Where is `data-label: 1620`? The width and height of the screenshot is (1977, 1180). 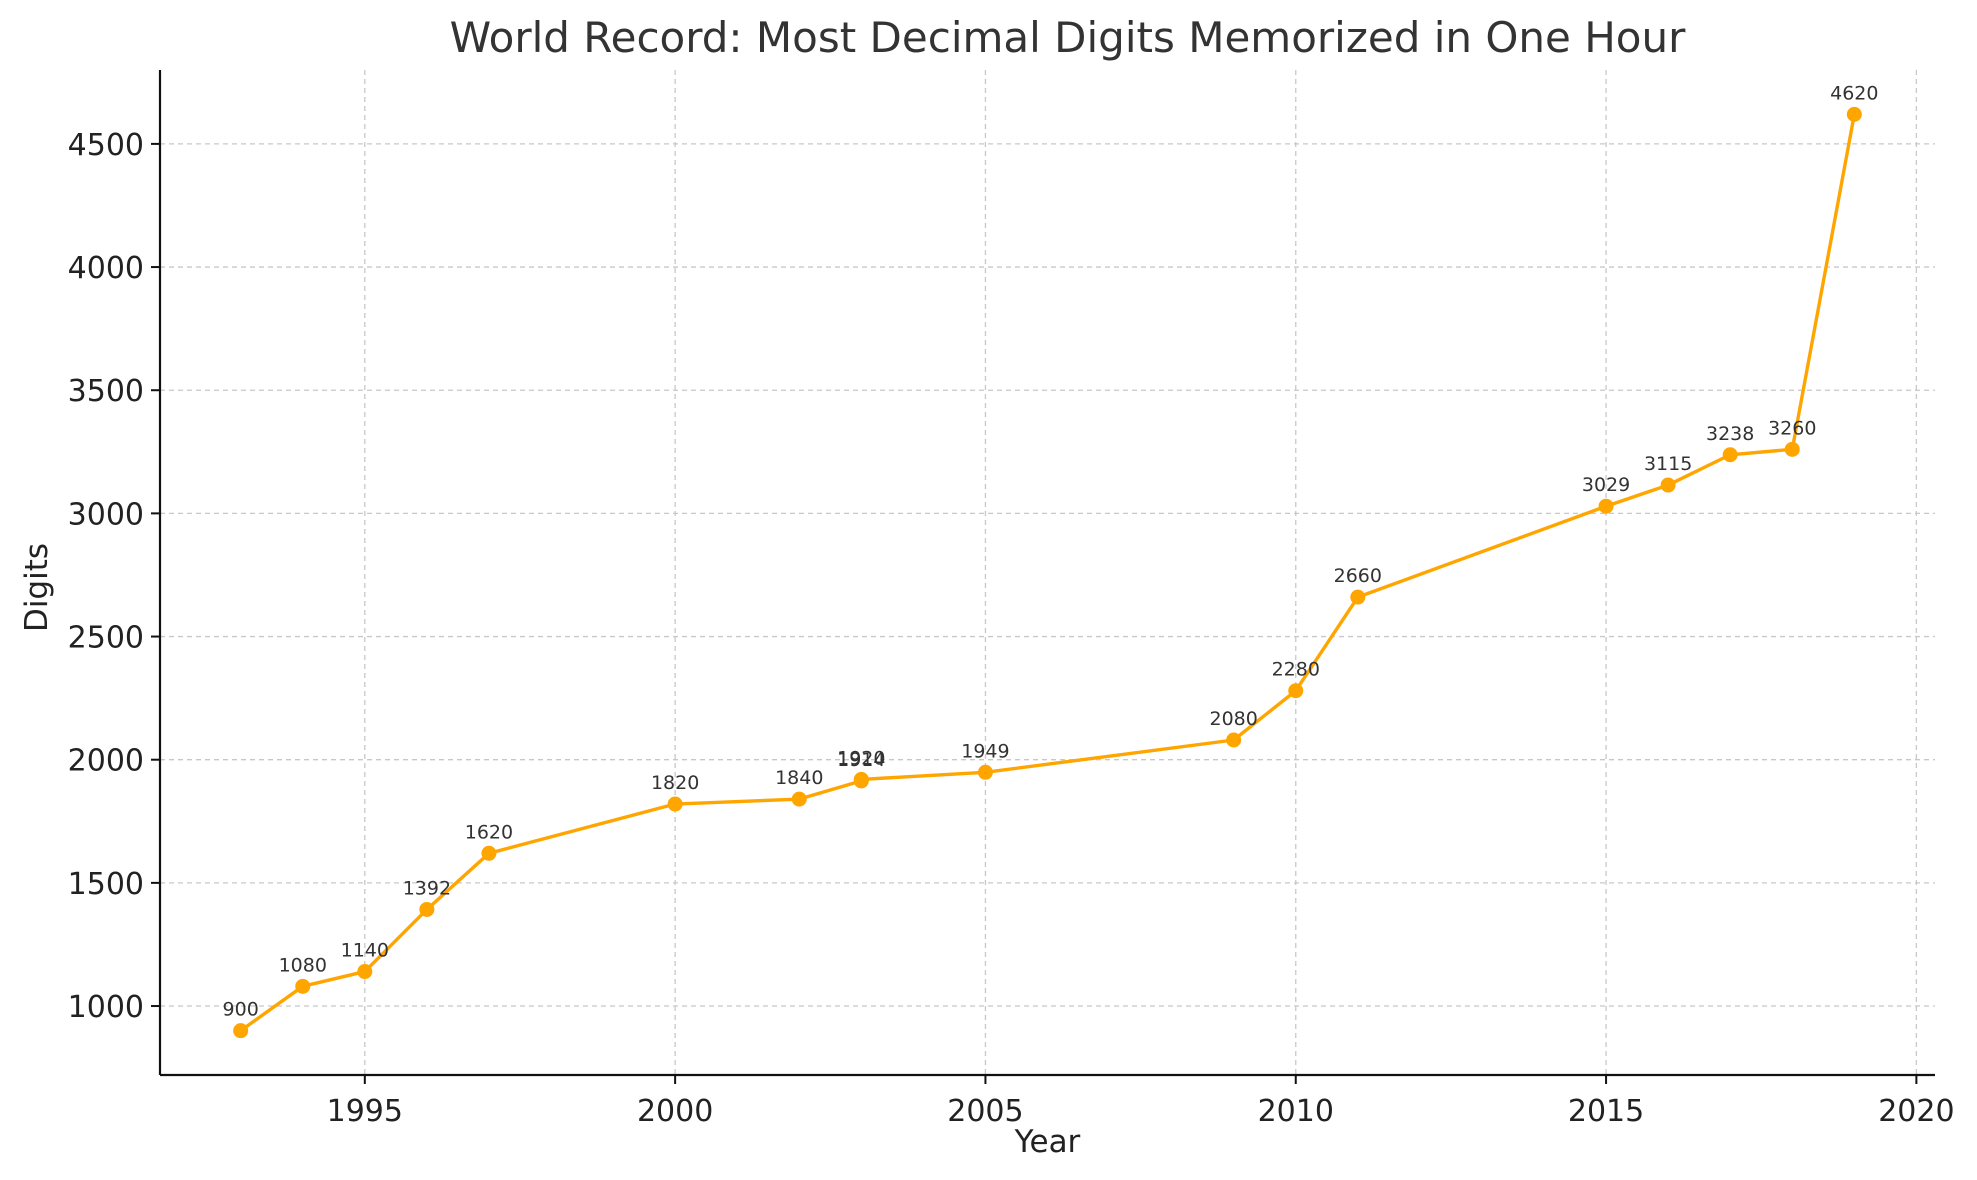
data-label: 1620 is located at coordinates (489, 832).